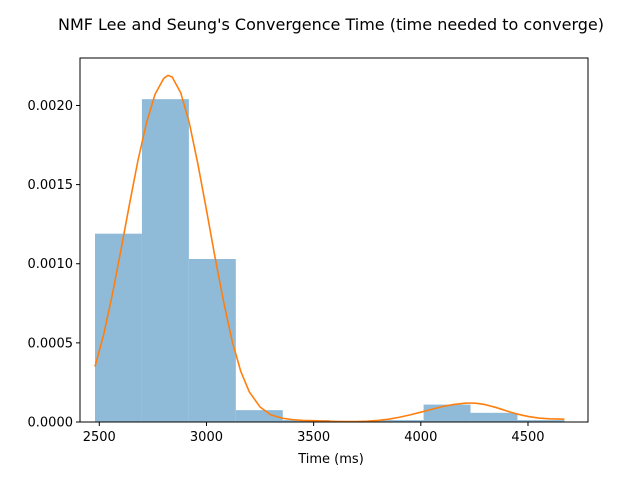 The image size is (640, 480). What do you see at coordinates (330, 459) in the screenshot?
I see `x-axis-label: Time (ms)` at bounding box center [330, 459].